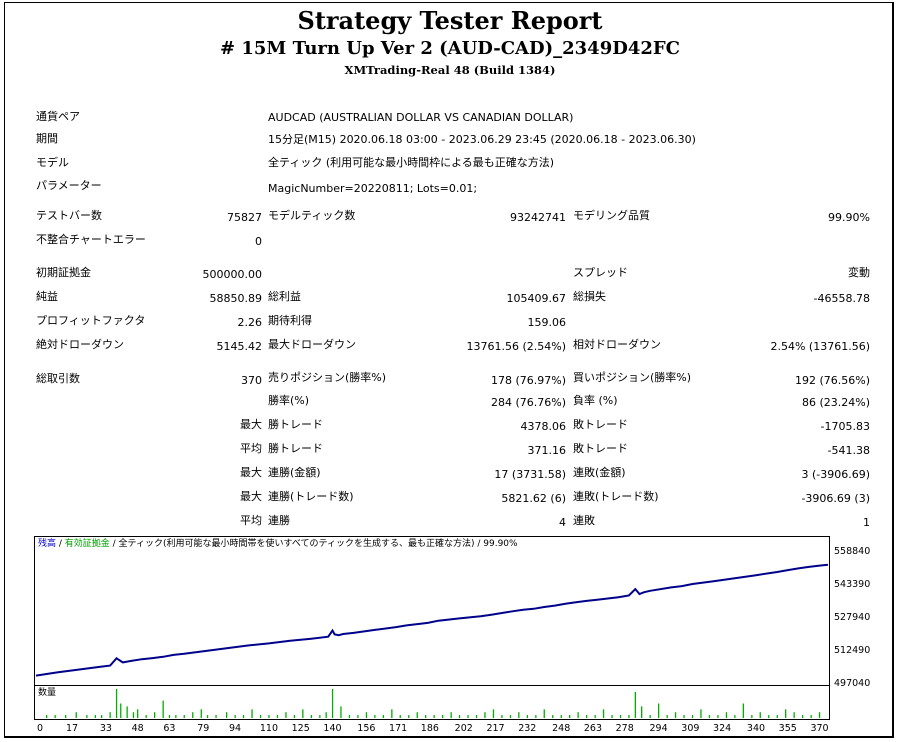  What do you see at coordinates (787, 728) in the screenshot?
I see `x-tick-label: 355` at bounding box center [787, 728].